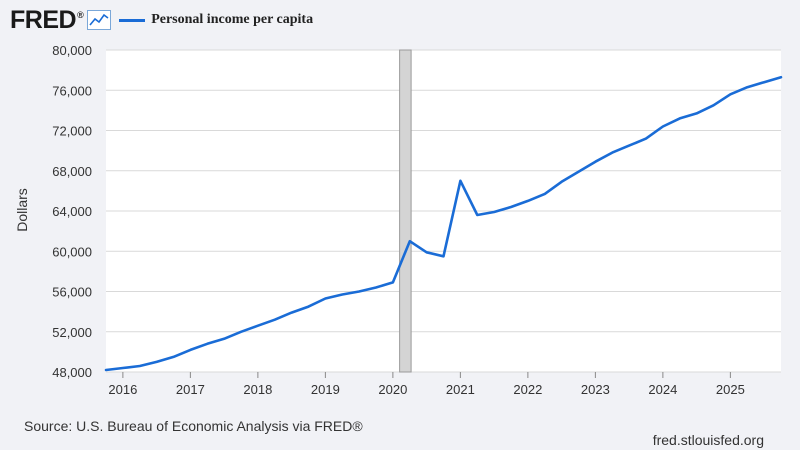  Describe the element at coordinates (392, 389) in the screenshot. I see `x-tick-label: 2020` at that location.